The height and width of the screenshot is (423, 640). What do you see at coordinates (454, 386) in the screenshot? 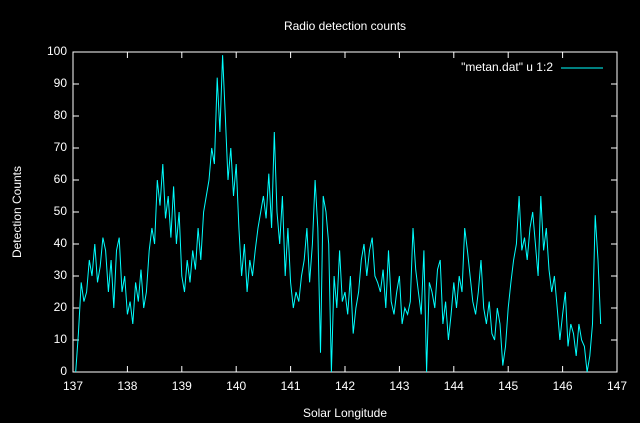
I see `x-tick-label: 144` at bounding box center [454, 386].